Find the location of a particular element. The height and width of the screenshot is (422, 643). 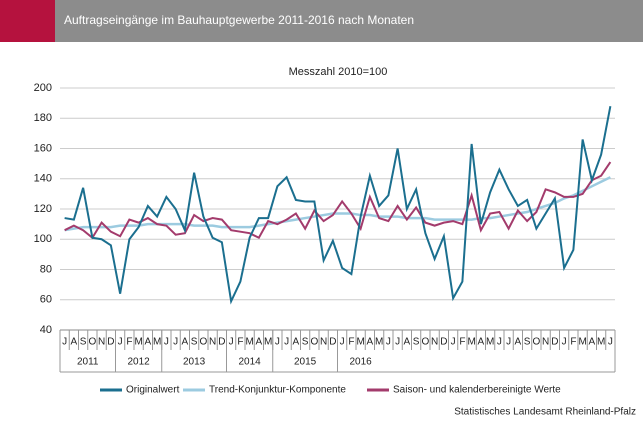

y-tick-label: 80 is located at coordinates (46, 269).